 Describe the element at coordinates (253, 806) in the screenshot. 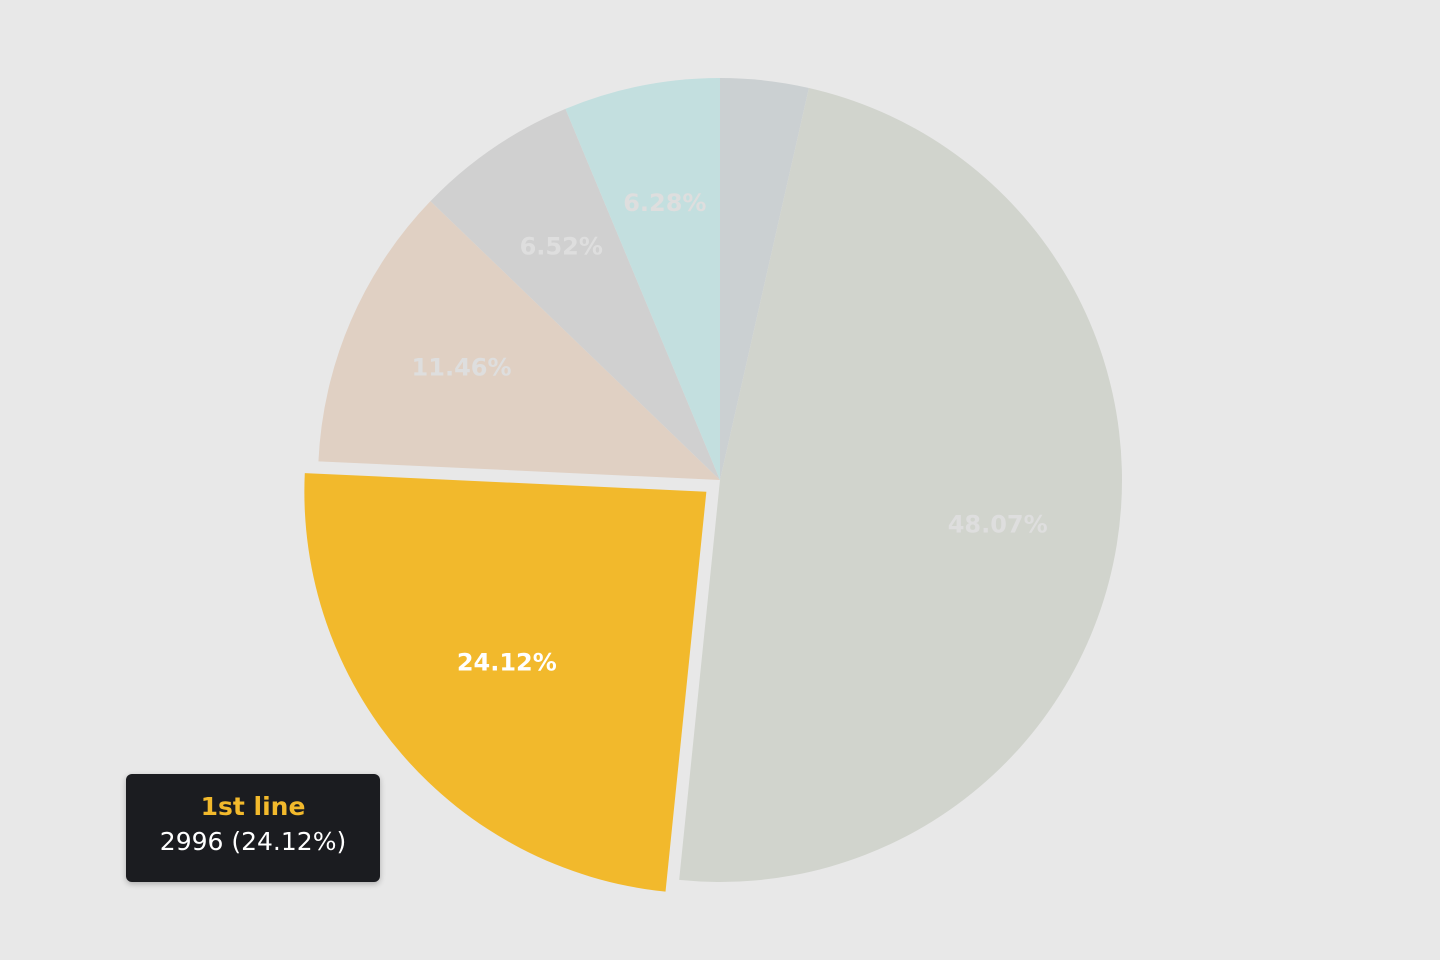

I see `tooltip-title: 1st line` at that location.